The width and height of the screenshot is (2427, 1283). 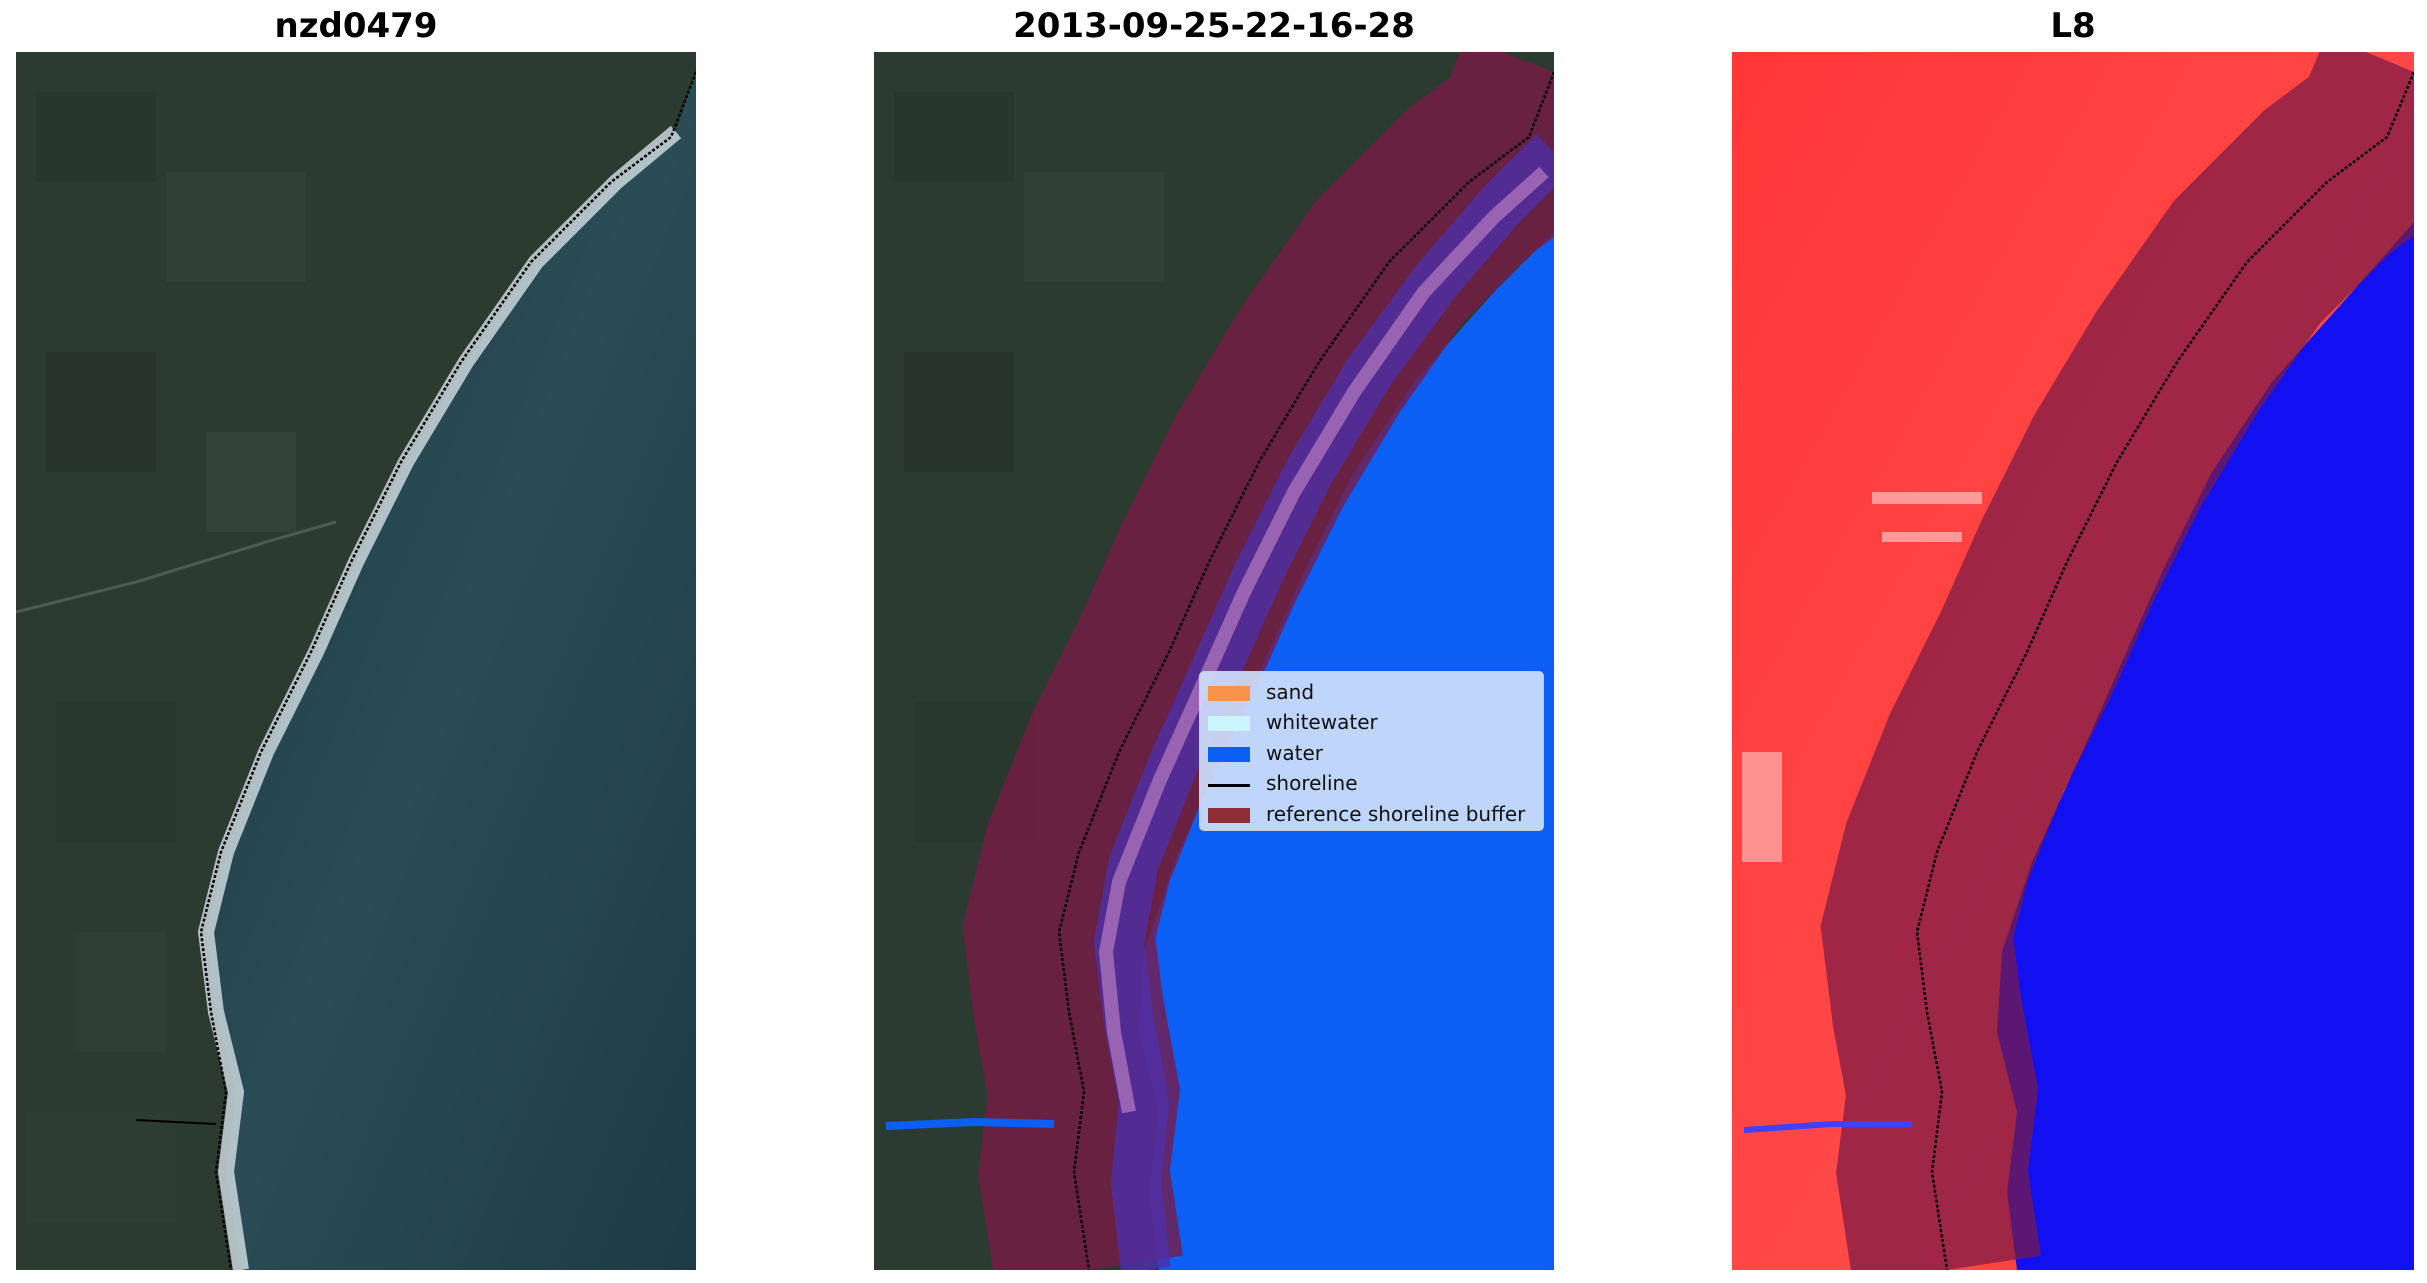 What do you see at coordinates (2205, 746) in the screenshot?
I see `water-index-area` at bounding box center [2205, 746].